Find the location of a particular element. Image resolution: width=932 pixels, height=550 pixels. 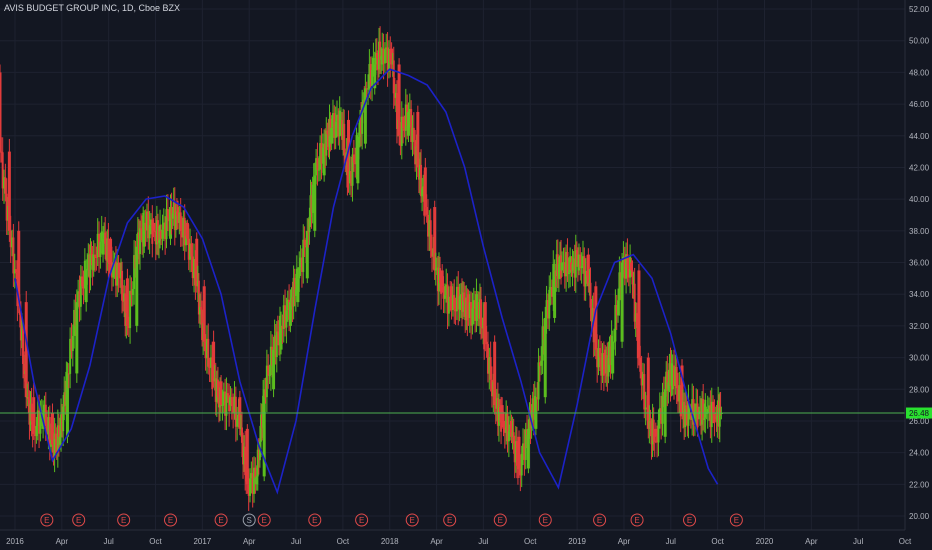

chart-title: AVIS BUDGET GROUP INC, 1D, Cboe BZX is located at coordinates (92, 8).